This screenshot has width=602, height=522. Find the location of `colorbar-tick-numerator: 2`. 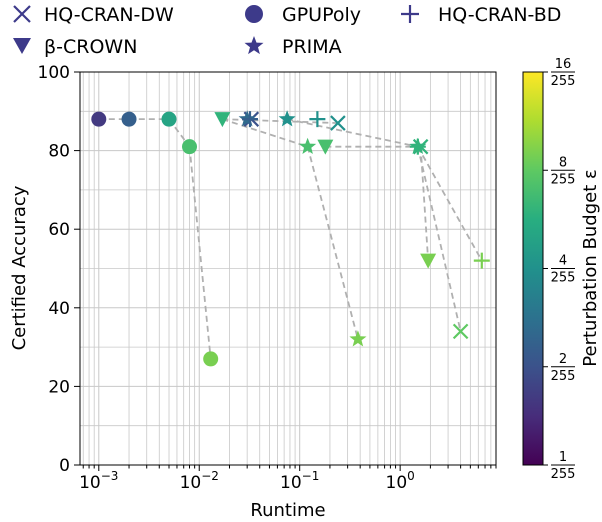

colorbar-tick-numerator: 2 is located at coordinates (563, 359).